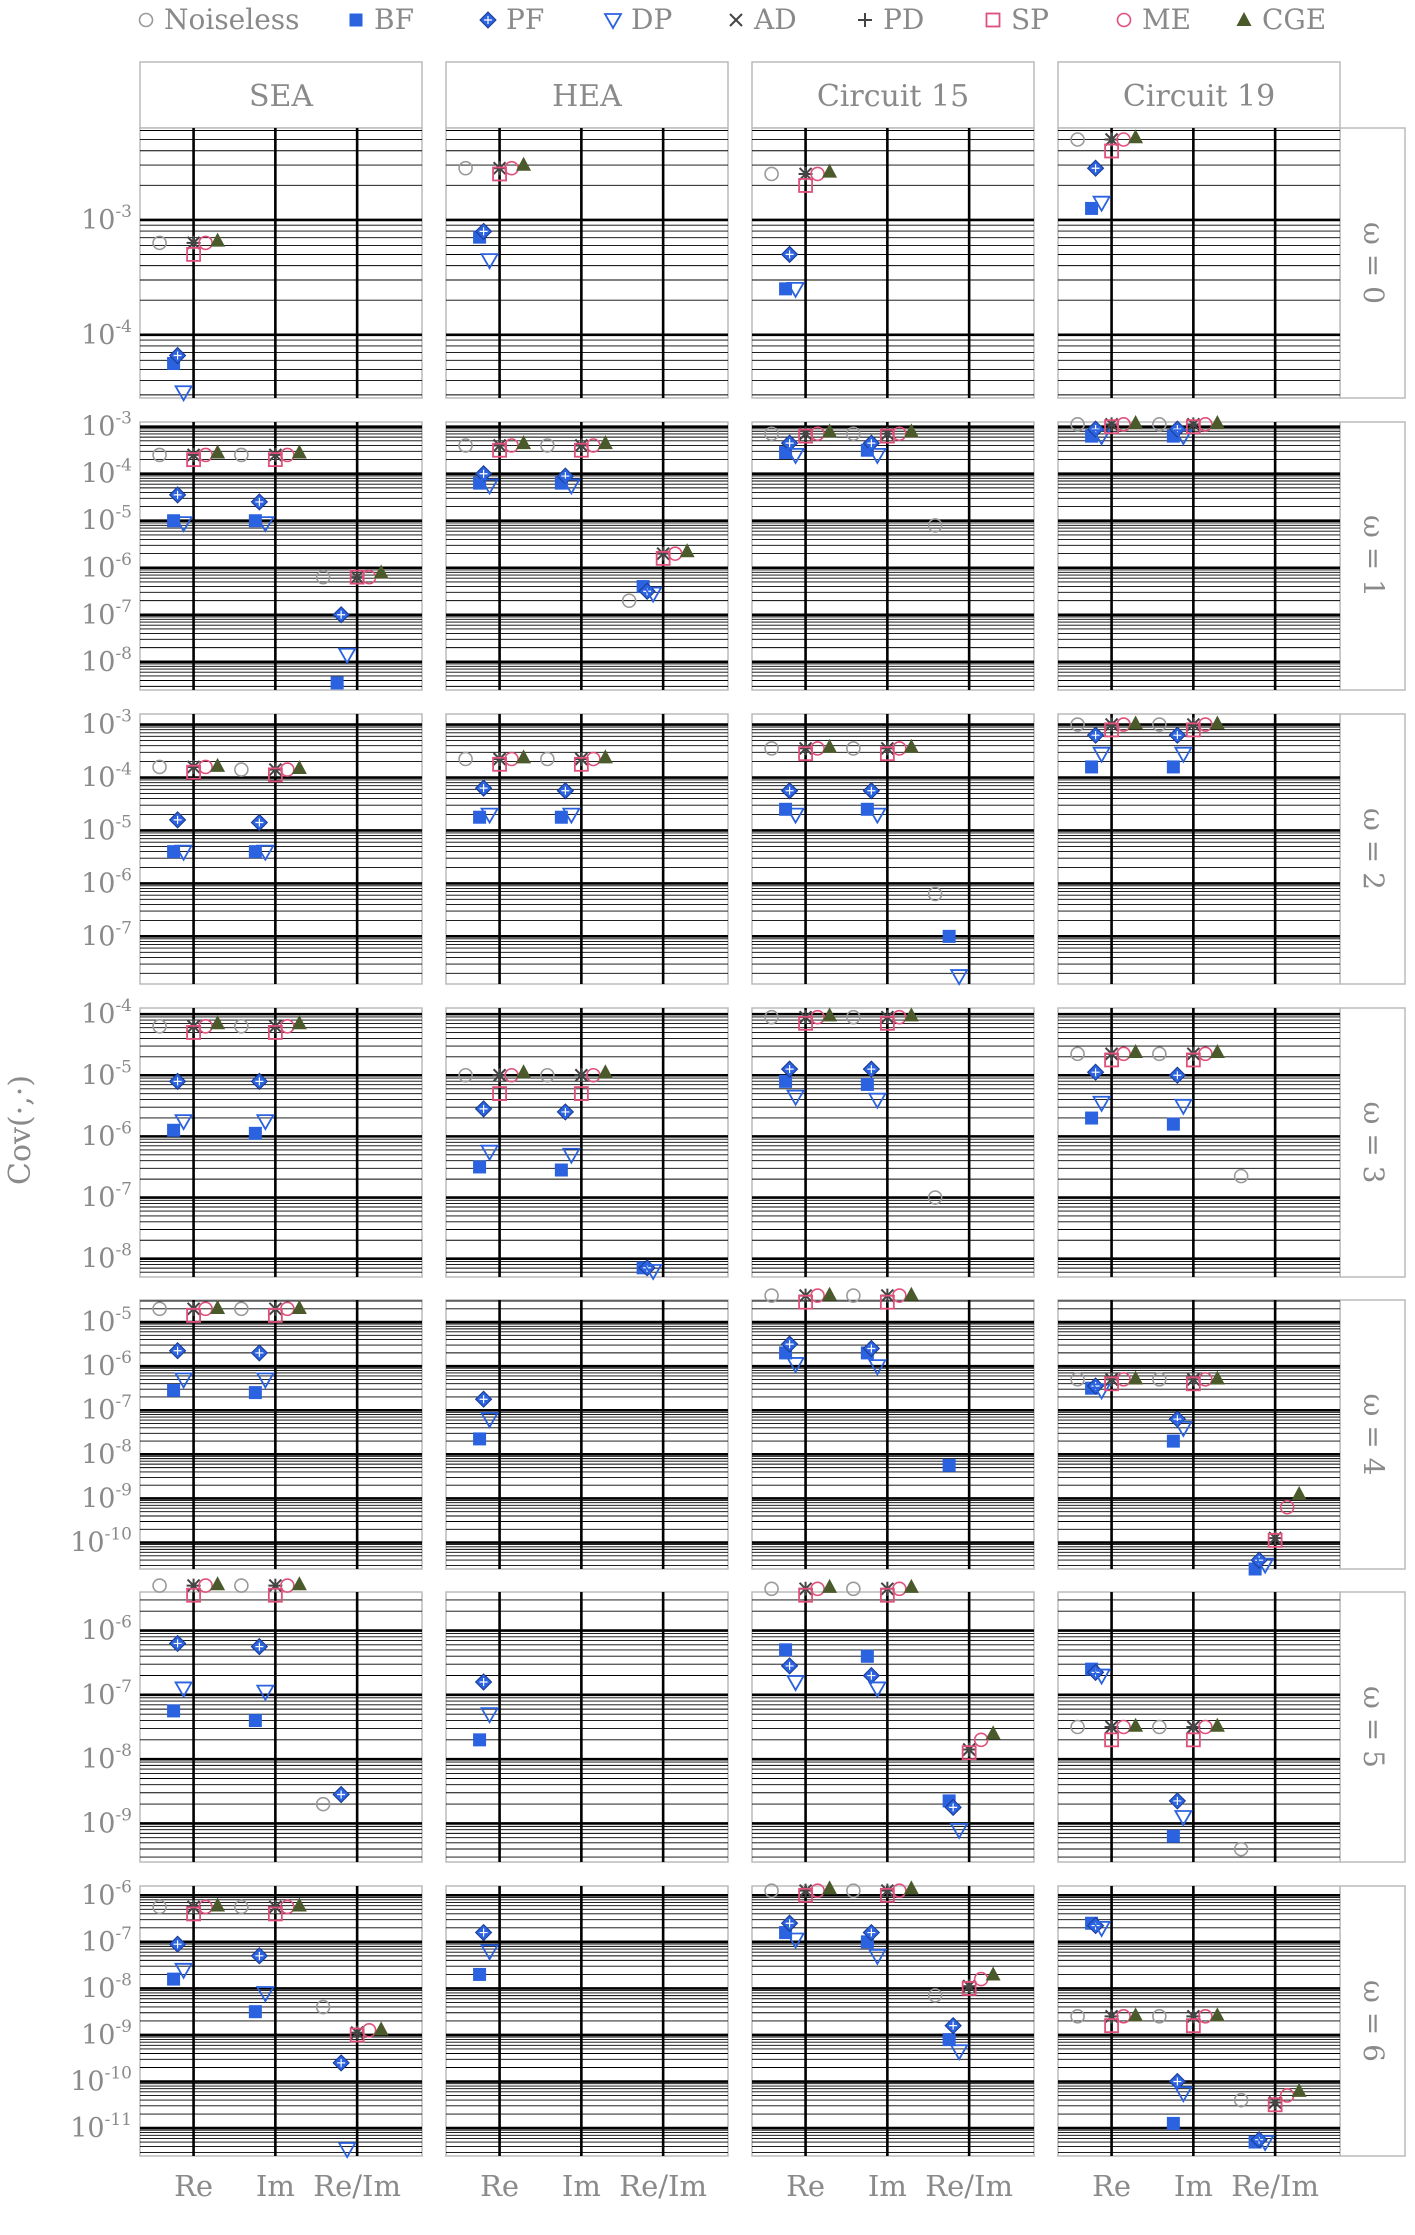 This screenshot has width=1415, height=2235. Describe the element at coordinates (732, 19) in the screenshot. I see `legend: Noiseless BF PF DP AD PD SP ME CGE` at that location.